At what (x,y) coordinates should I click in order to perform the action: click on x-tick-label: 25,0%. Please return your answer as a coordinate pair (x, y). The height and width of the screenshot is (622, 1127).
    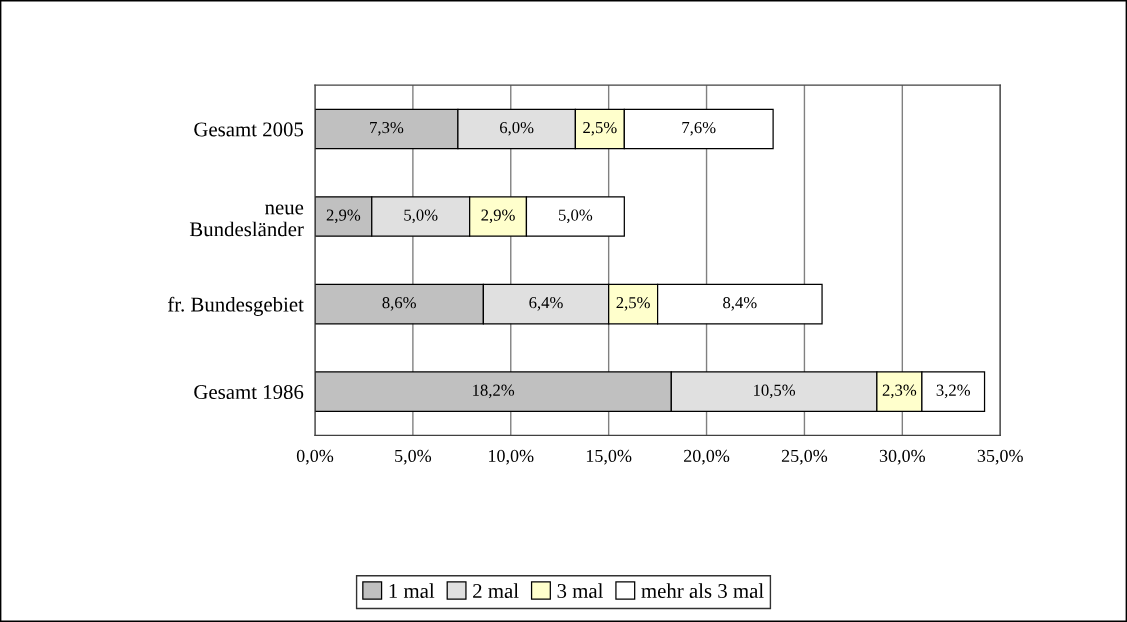
    Looking at the image, I should click on (804, 457).